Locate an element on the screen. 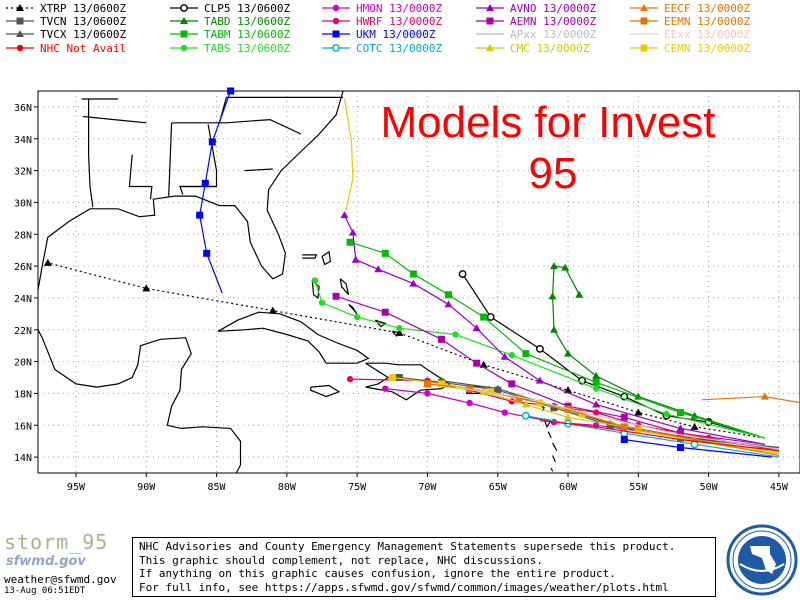  legend-item: CMC 13/0000Z is located at coordinates (531, 48).